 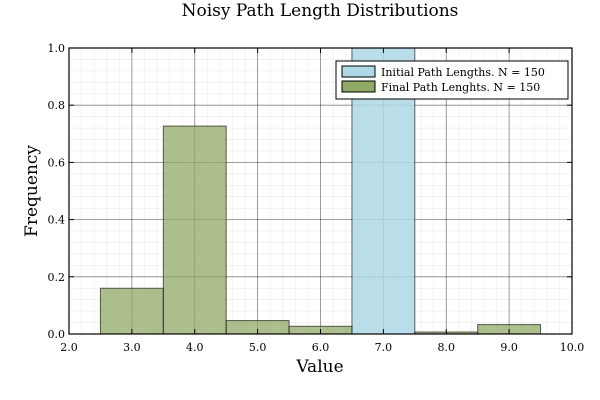 I want to click on chart-title: Noisy Path Length Distributions, so click(x=320, y=11).